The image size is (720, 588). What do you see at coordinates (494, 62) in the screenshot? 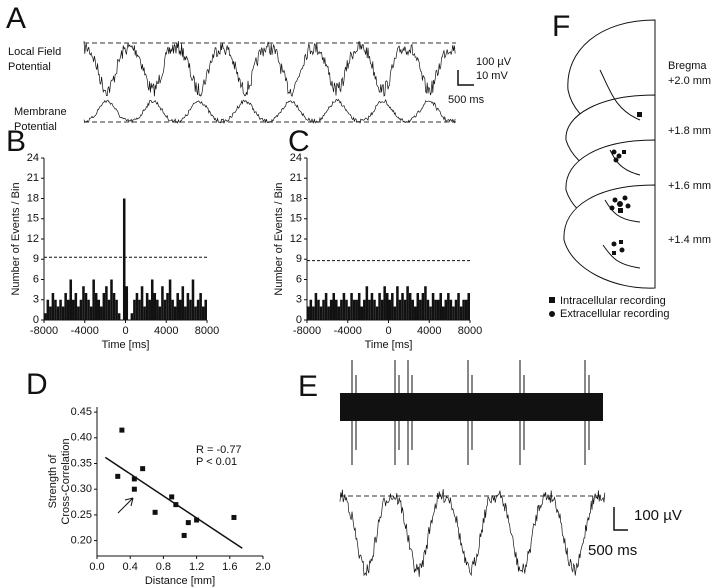
I see `scale-label: 100 µV` at bounding box center [494, 62].